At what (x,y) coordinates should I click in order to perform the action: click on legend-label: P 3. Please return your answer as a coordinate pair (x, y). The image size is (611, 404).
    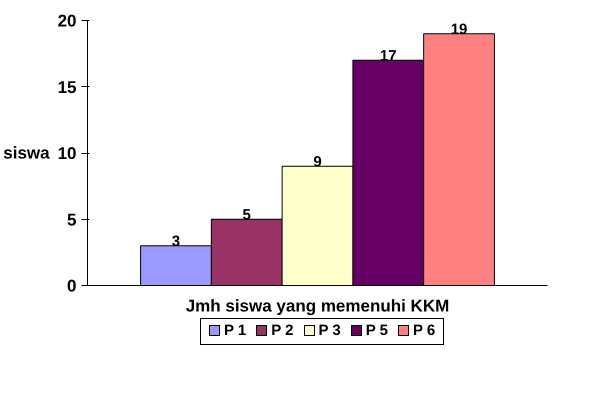
    Looking at the image, I should click on (329, 331).